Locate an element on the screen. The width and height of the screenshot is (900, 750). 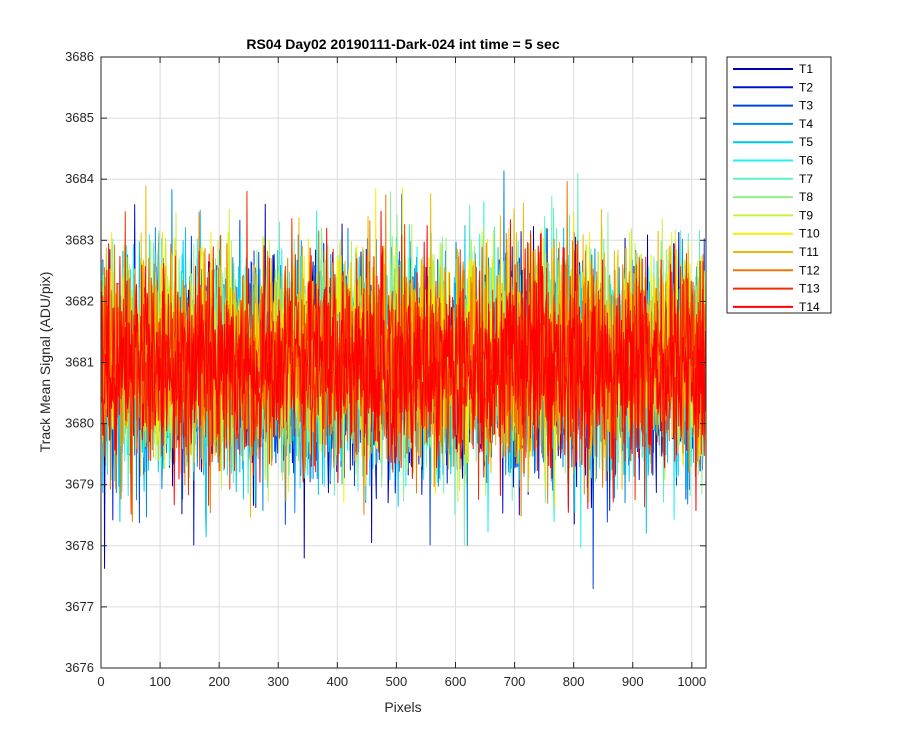
legend-label-t11: T11 is located at coordinates (809, 252).